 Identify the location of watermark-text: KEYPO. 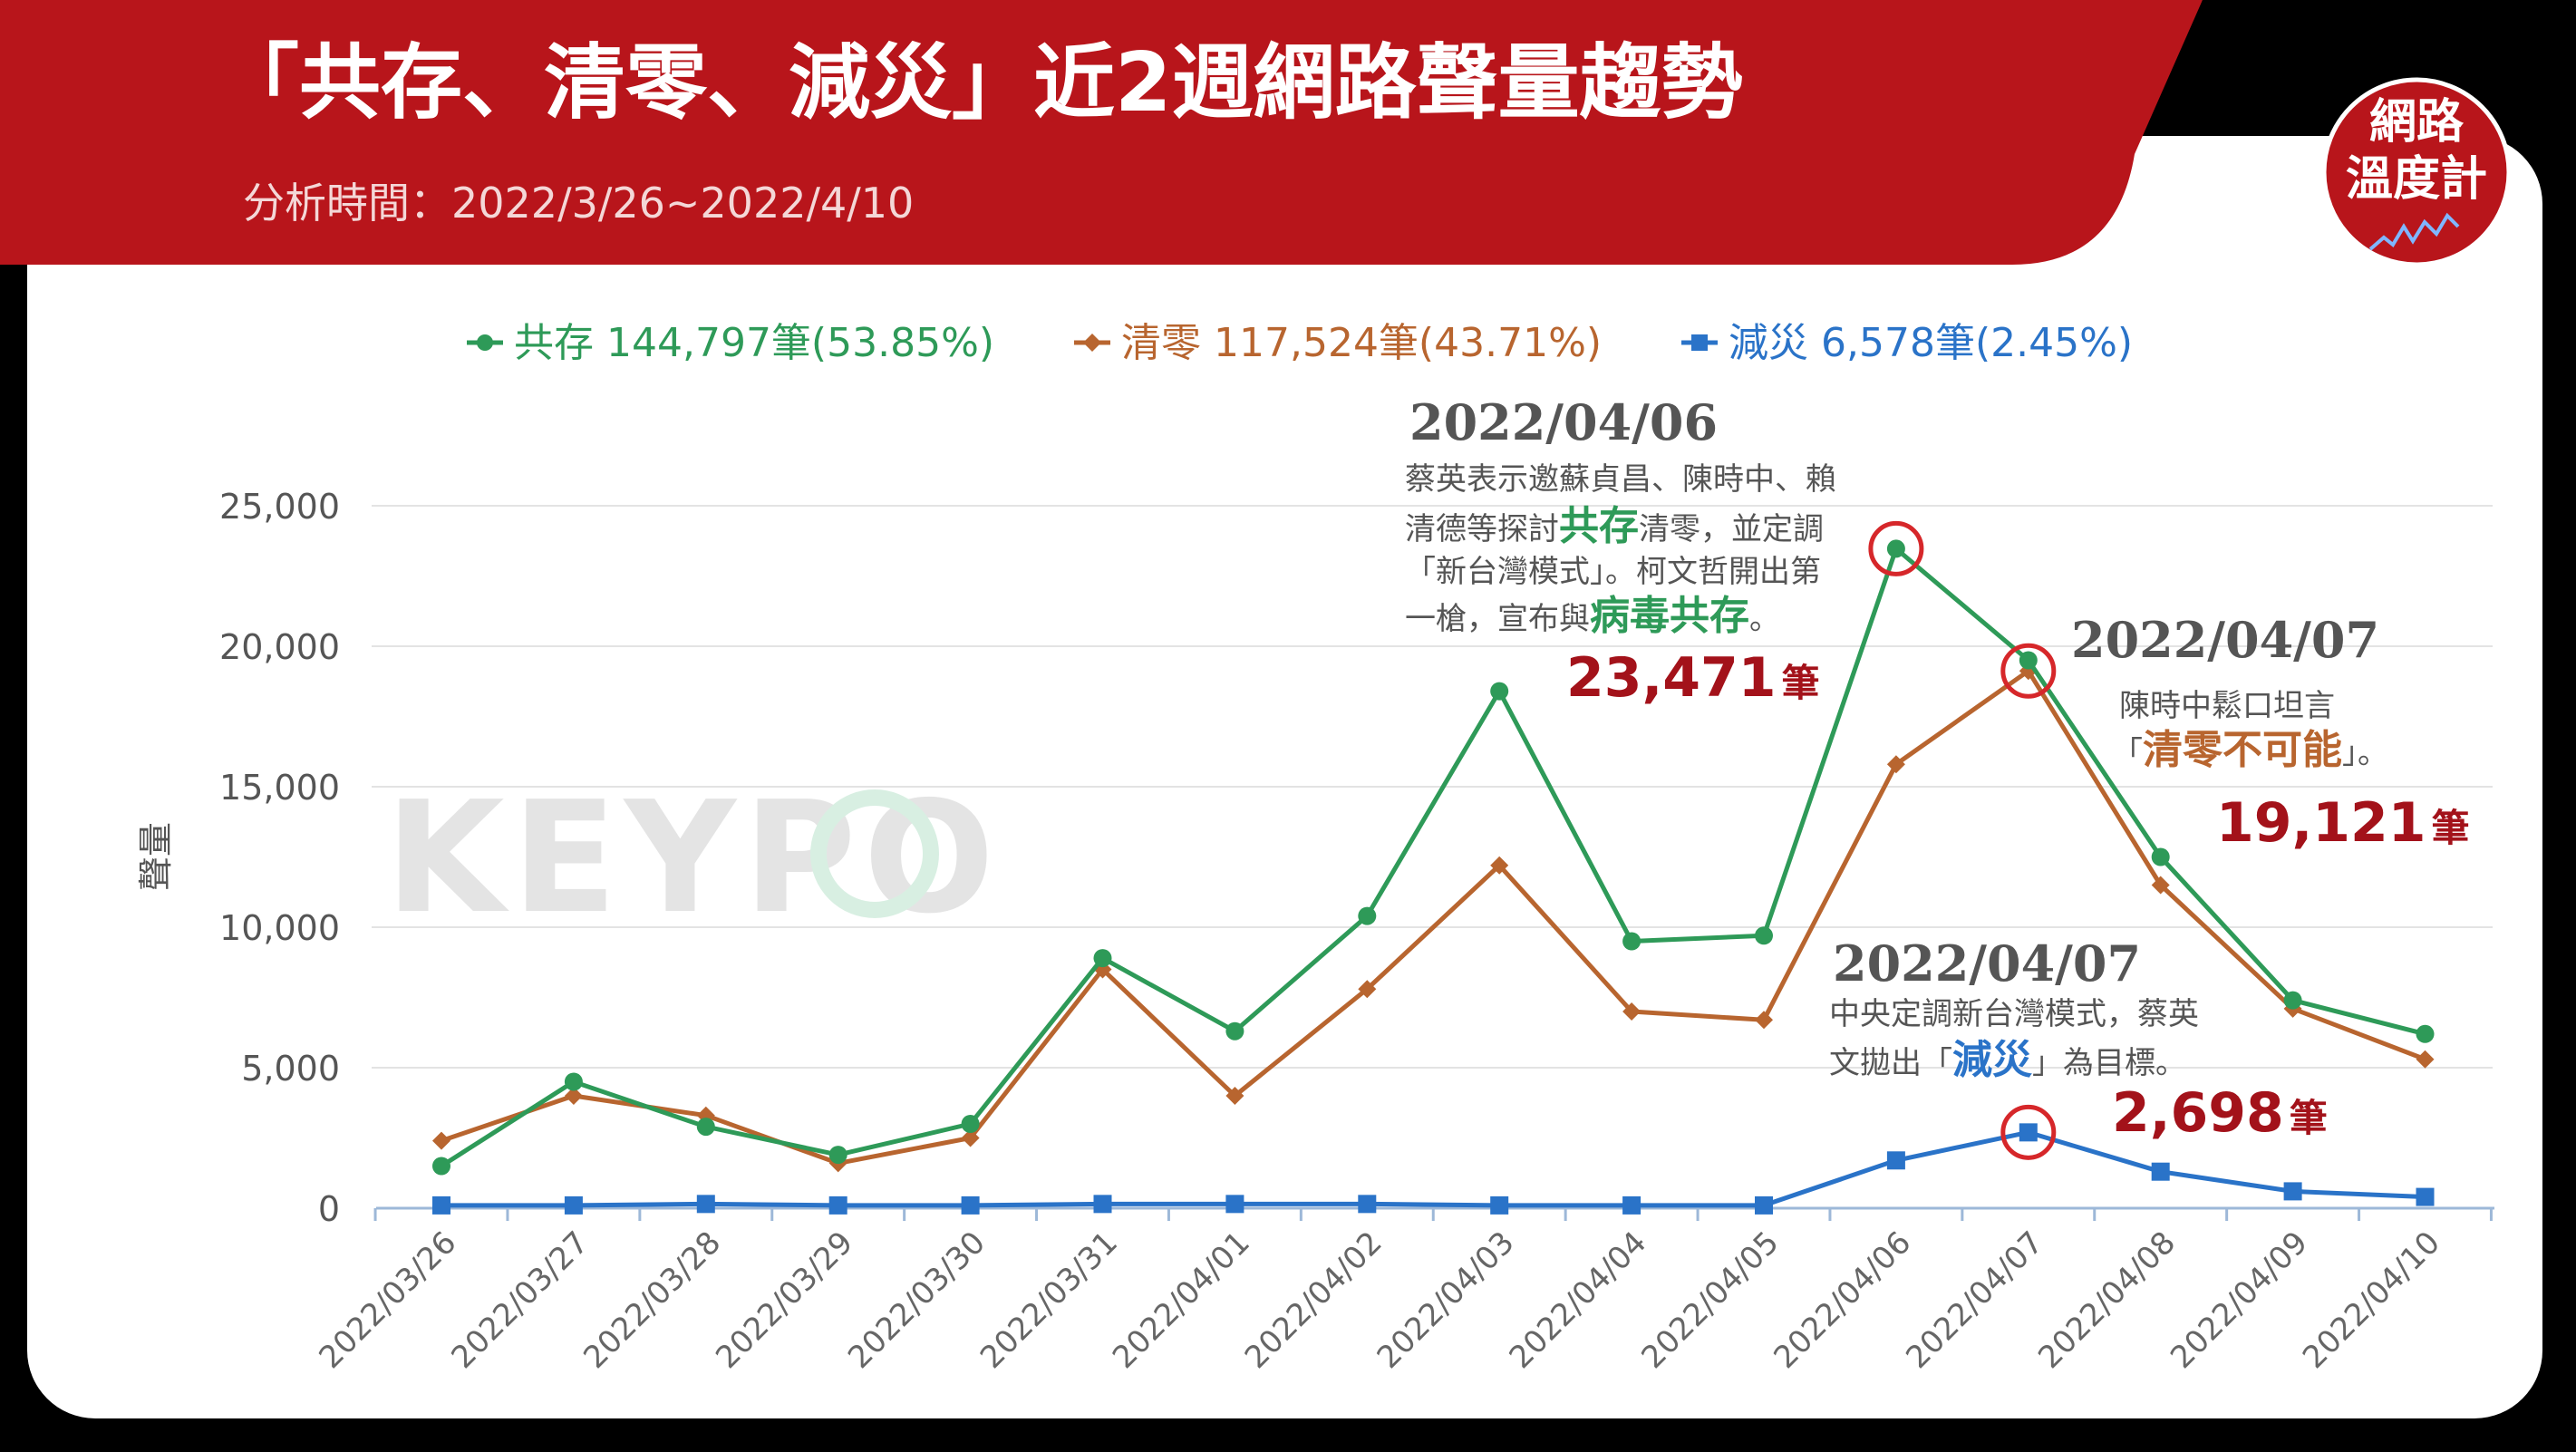
(693, 858).